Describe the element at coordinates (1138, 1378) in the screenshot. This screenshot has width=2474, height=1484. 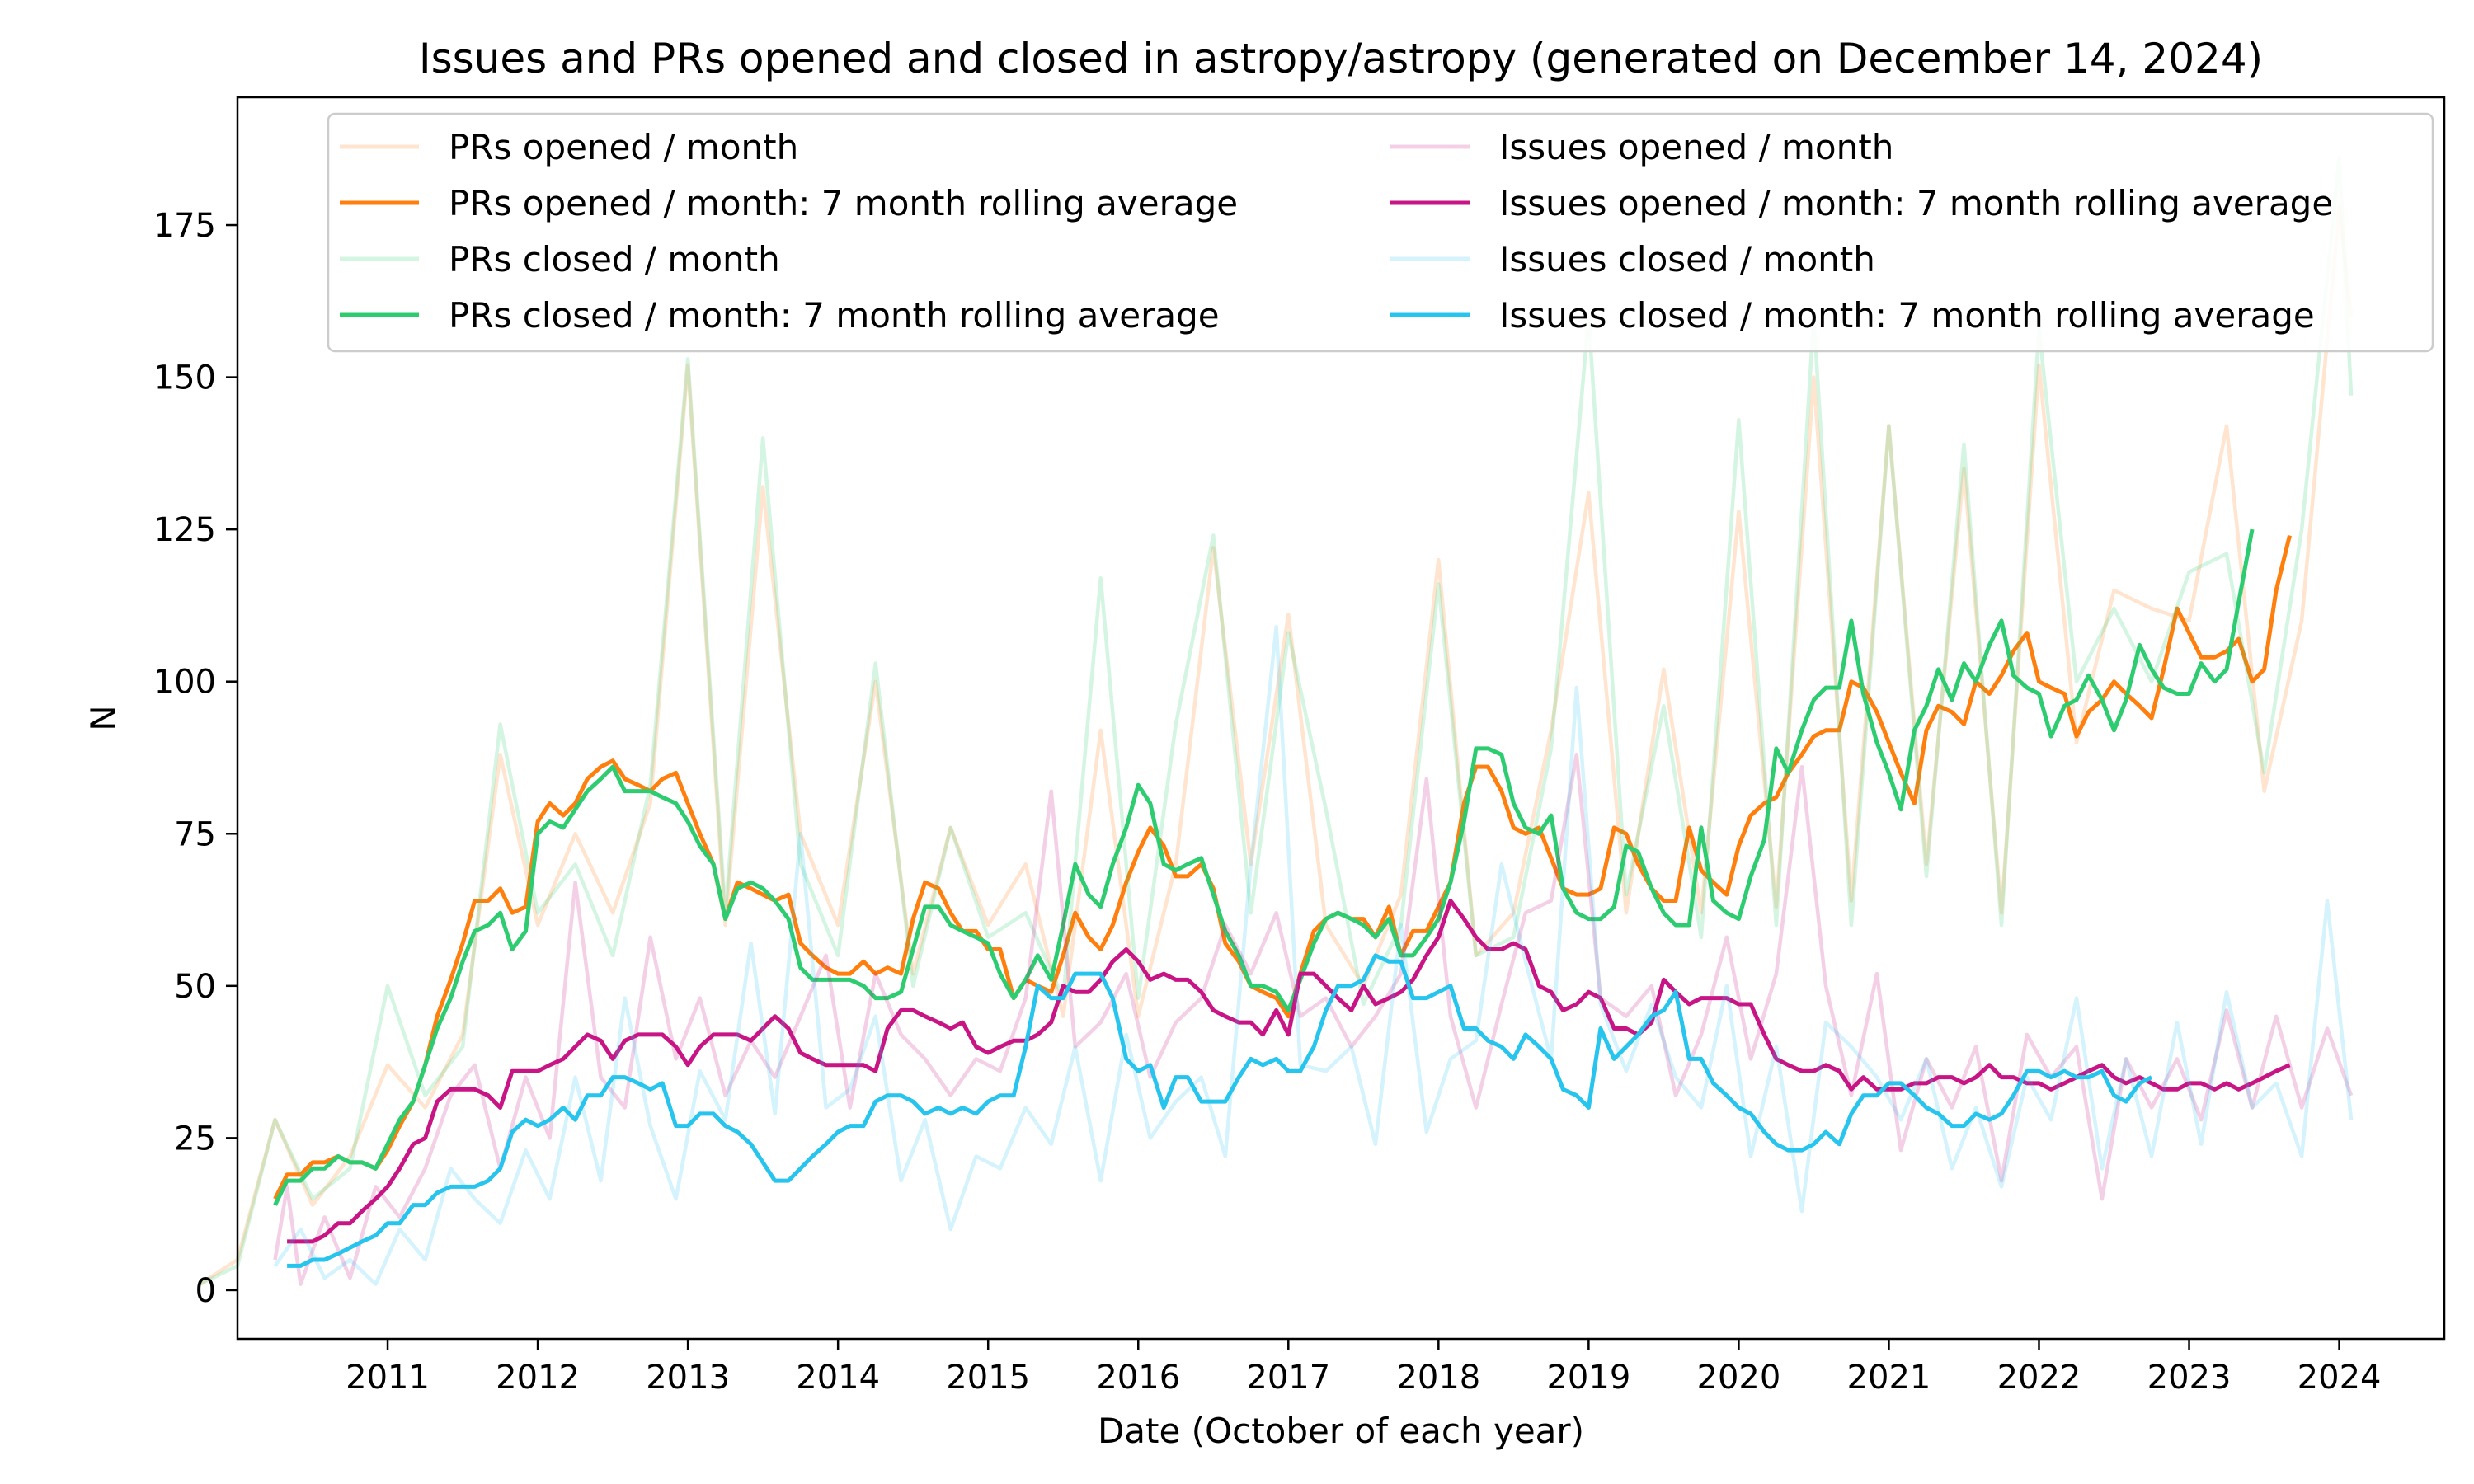
I see `x-tick-label: 2016` at that location.